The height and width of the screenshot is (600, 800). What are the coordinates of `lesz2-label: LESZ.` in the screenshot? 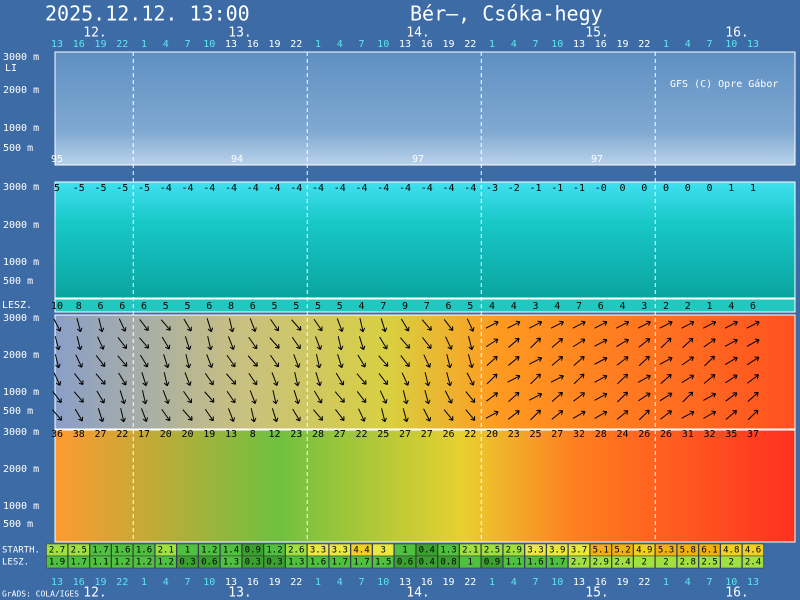 It's located at (15, 563).